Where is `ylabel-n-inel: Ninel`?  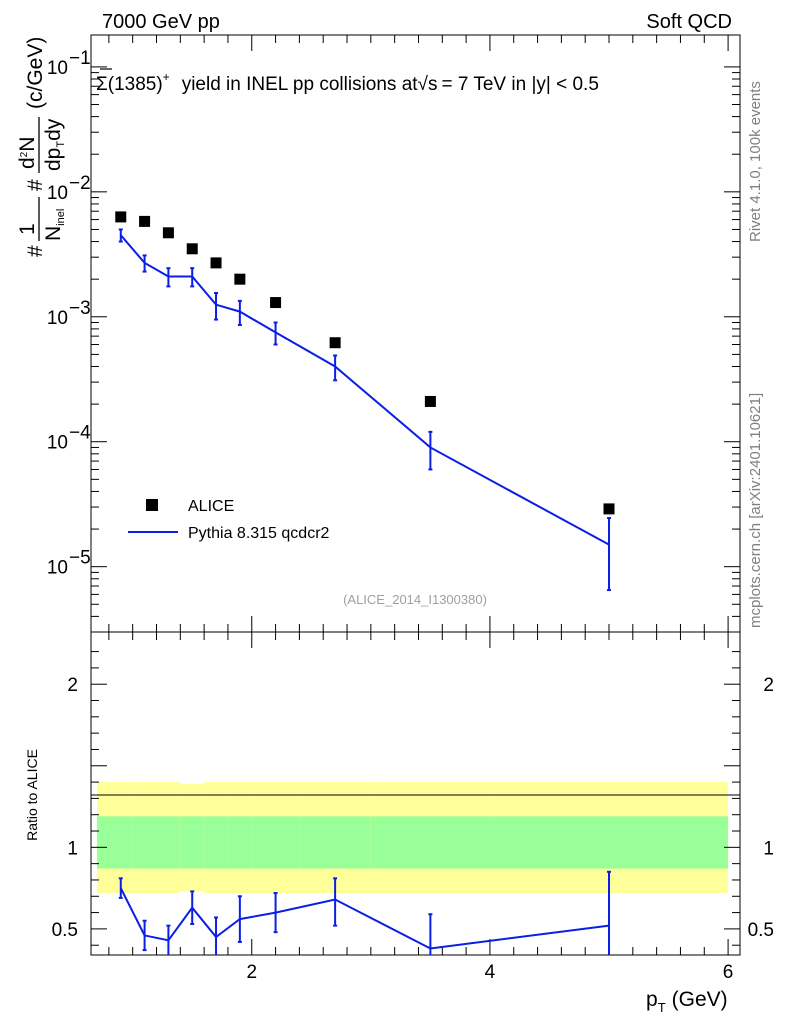
ylabel-n-inel: Ninel is located at coordinates (54, 225).